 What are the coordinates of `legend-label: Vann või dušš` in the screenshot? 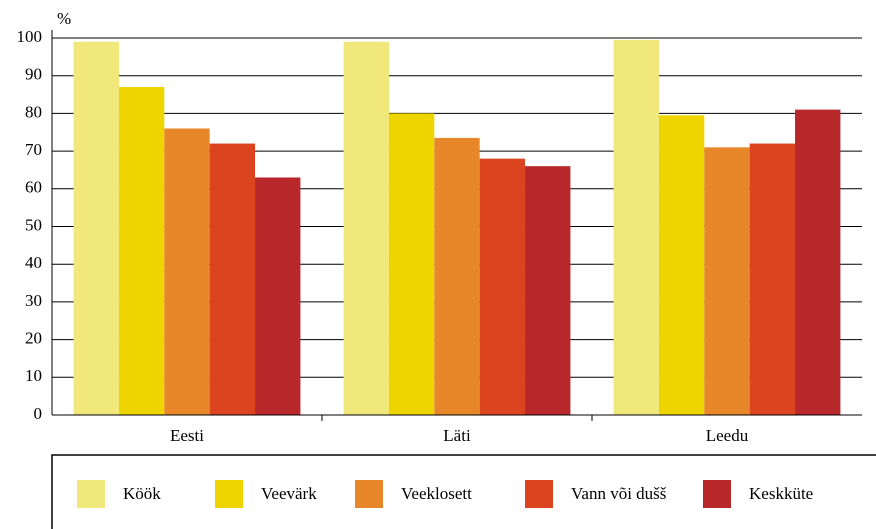 It's located at (619, 493).